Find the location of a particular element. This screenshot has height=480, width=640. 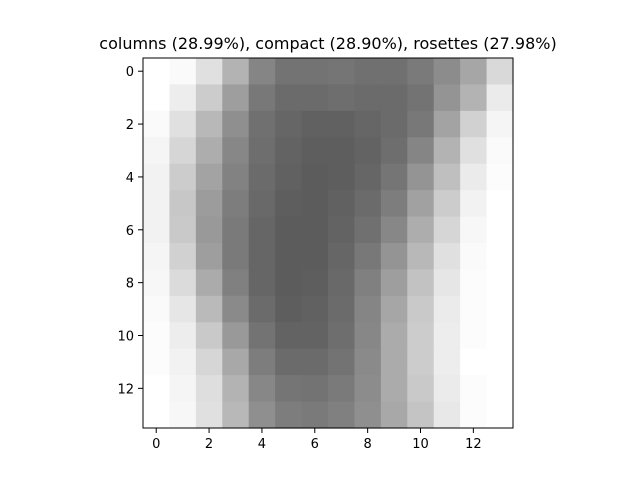

y-tick-label: 4 is located at coordinates (130, 178).